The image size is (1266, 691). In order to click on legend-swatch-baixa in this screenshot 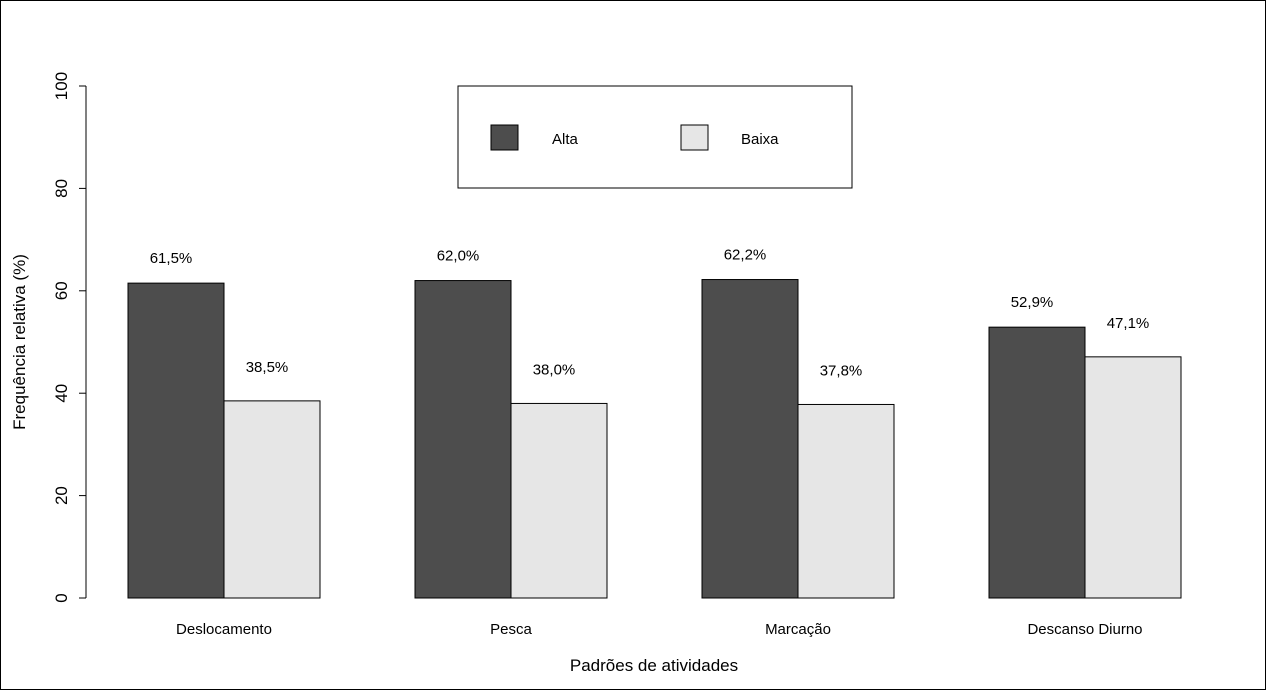, I will do `click(694, 137)`.